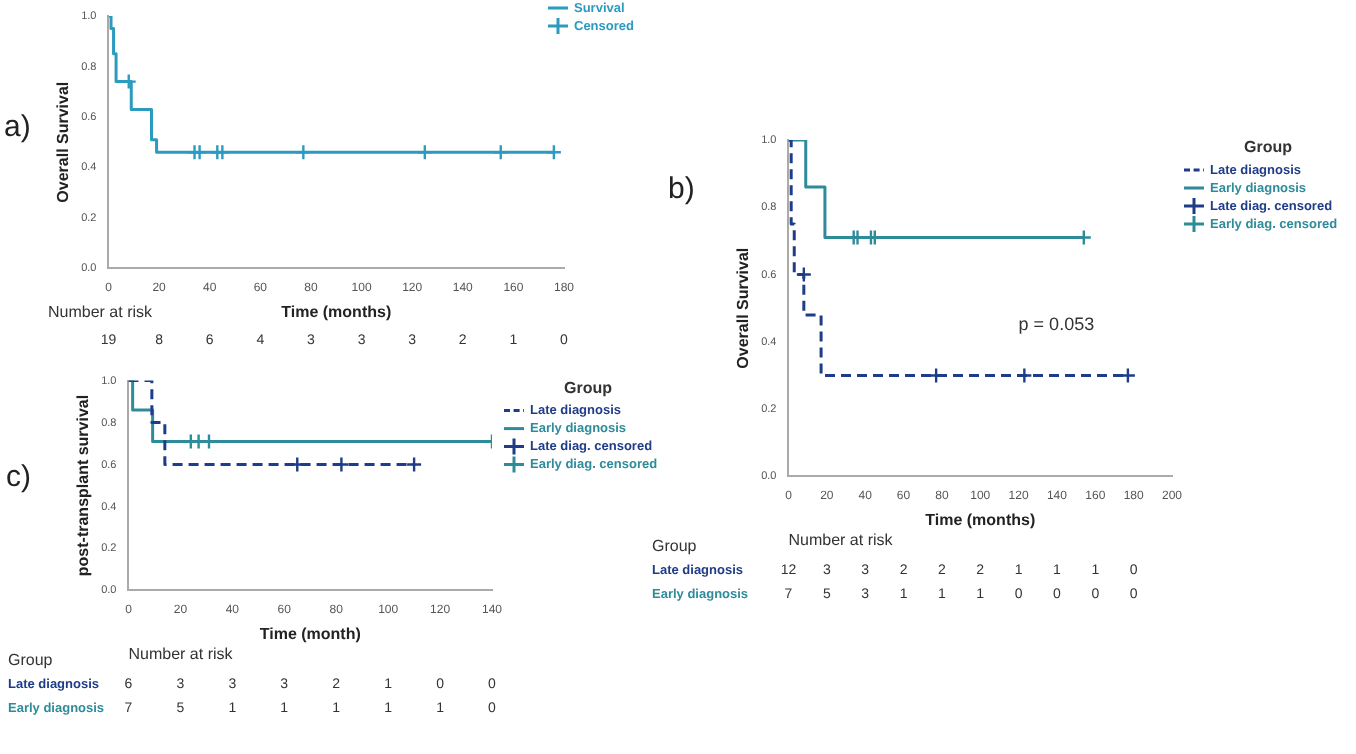 The width and height of the screenshot is (1356, 754). Describe the element at coordinates (17, 127) in the screenshot. I see `text: a)` at that location.